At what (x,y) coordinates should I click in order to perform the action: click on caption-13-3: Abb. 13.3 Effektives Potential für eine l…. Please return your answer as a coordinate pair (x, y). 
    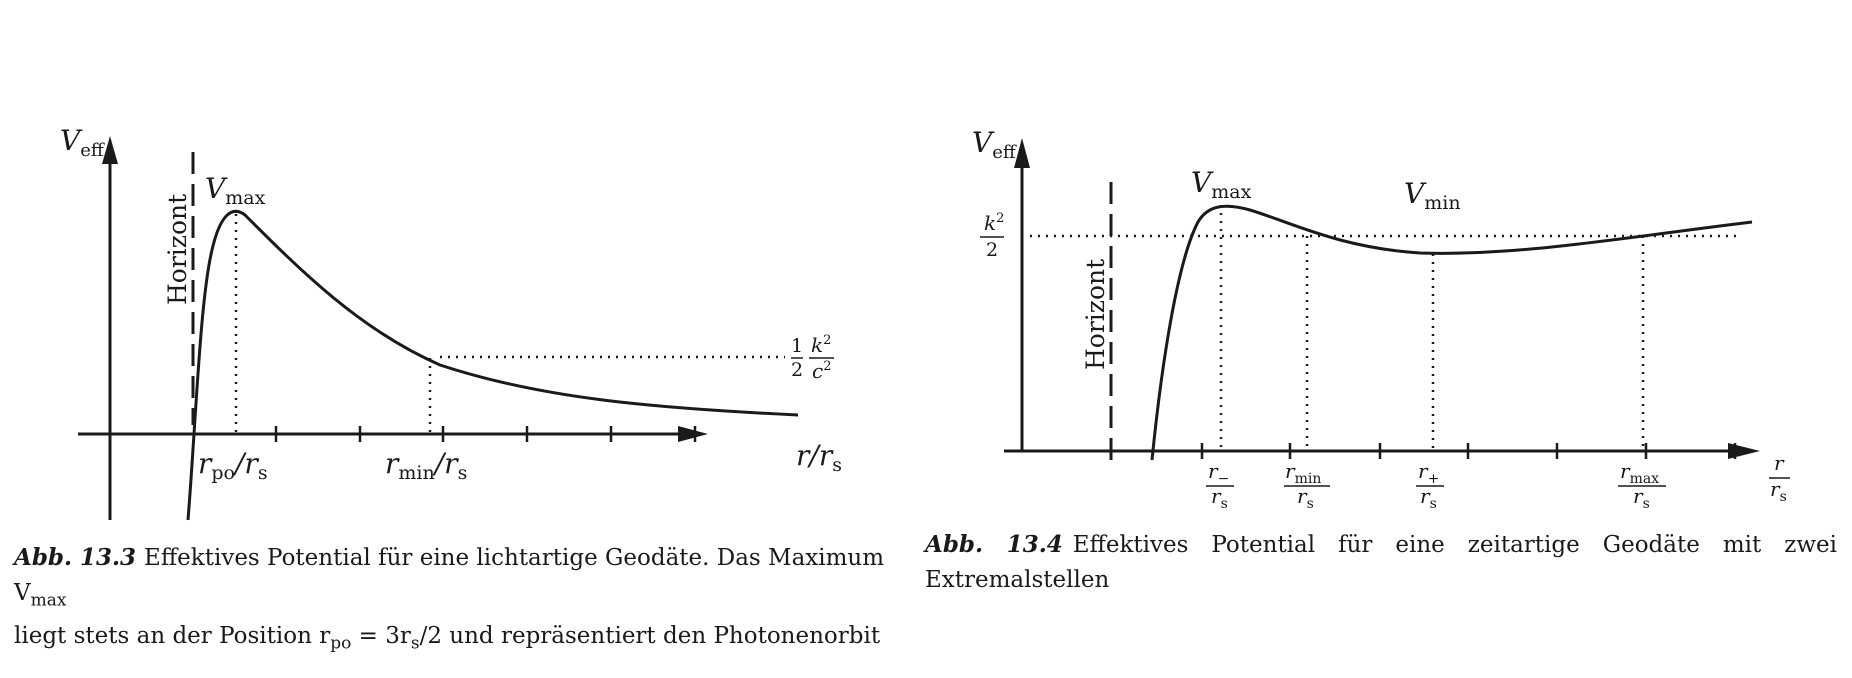
    Looking at the image, I should click on (456, 600).